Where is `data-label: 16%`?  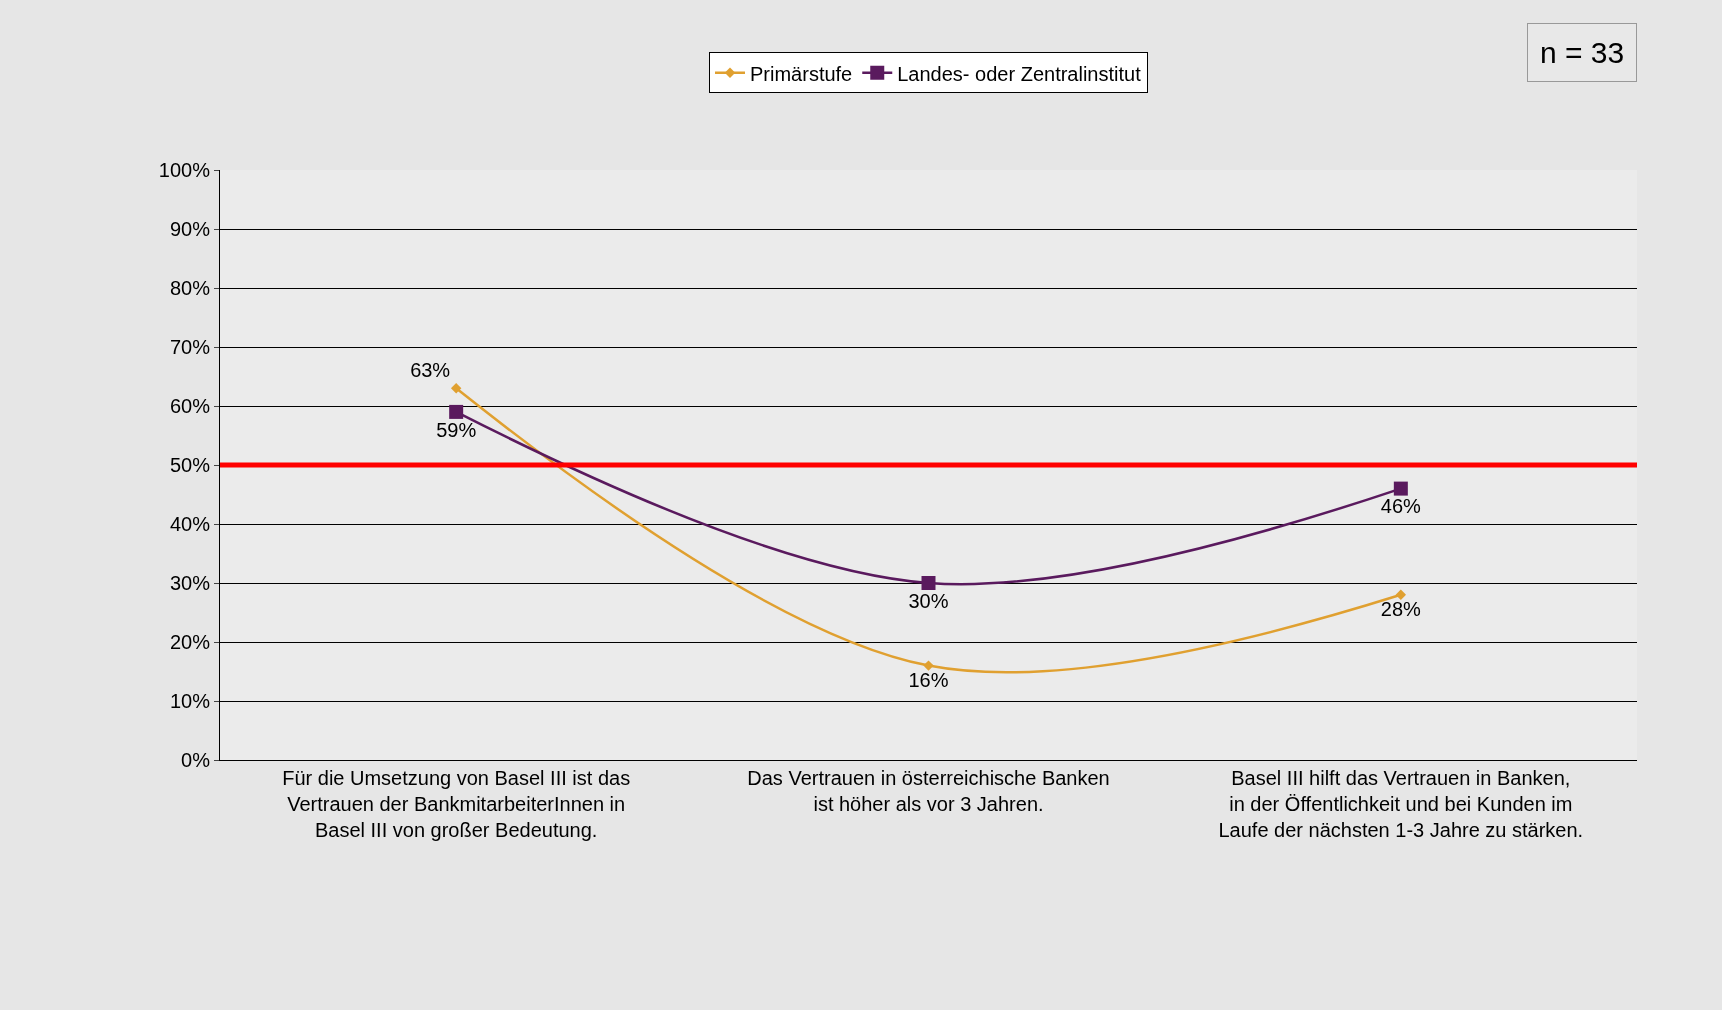 data-label: 16% is located at coordinates (928, 679).